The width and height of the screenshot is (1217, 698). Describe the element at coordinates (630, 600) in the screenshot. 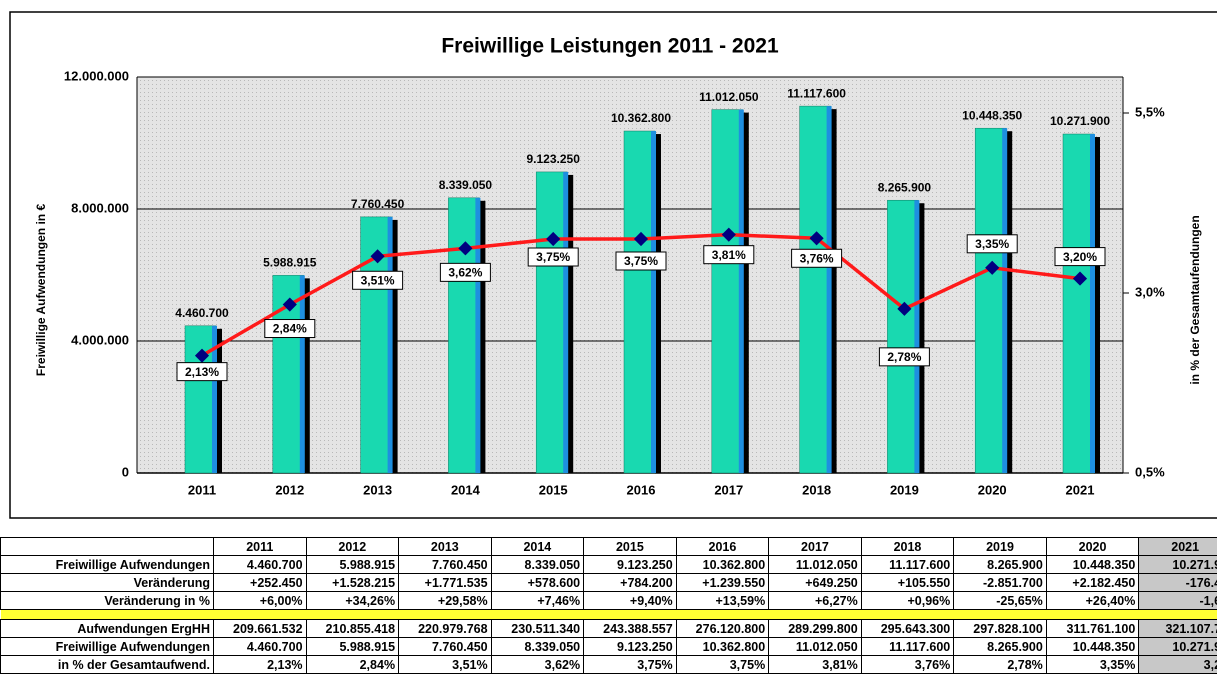

I see `table-cell: +9,40%` at that location.